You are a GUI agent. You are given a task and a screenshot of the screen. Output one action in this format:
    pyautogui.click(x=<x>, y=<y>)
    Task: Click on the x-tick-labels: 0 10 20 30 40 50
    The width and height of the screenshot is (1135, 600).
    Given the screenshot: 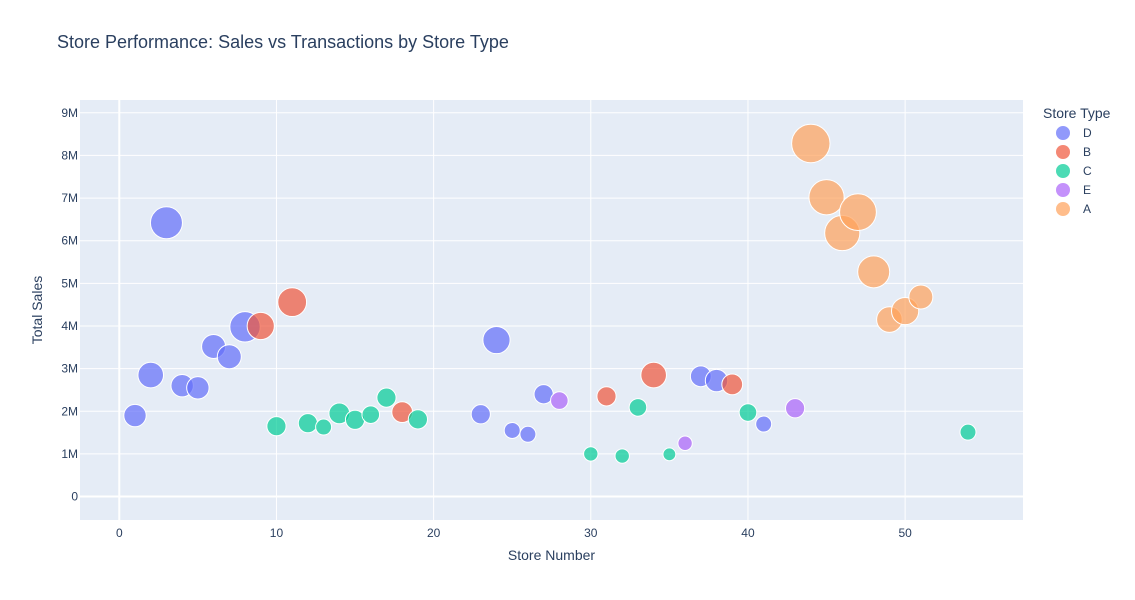 What is the action you would take?
    pyautogui.click(x=514, y=533)
    